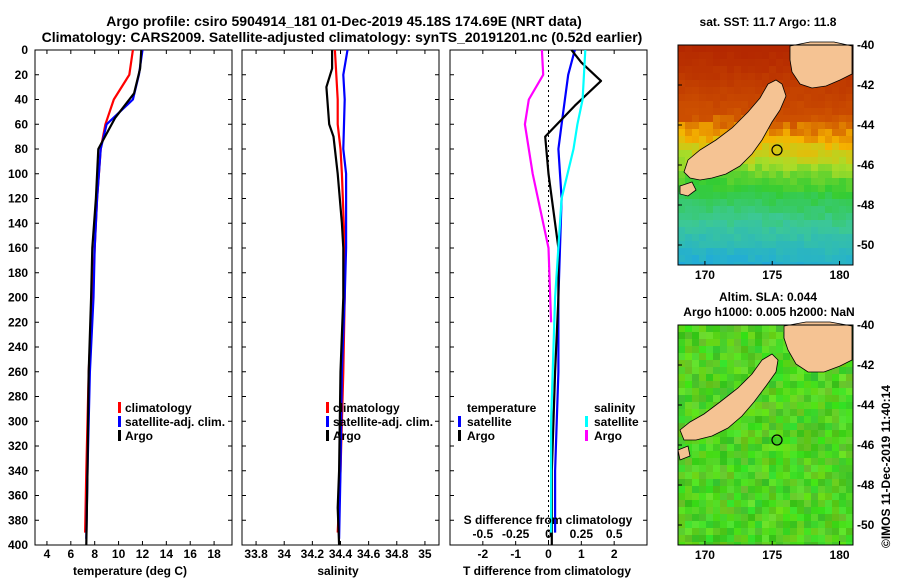 The height and width of the screenshot is (580, 900). Describe the element at coordinates (821, 65) in the screenshot. I see `north-island-shape` at that location.